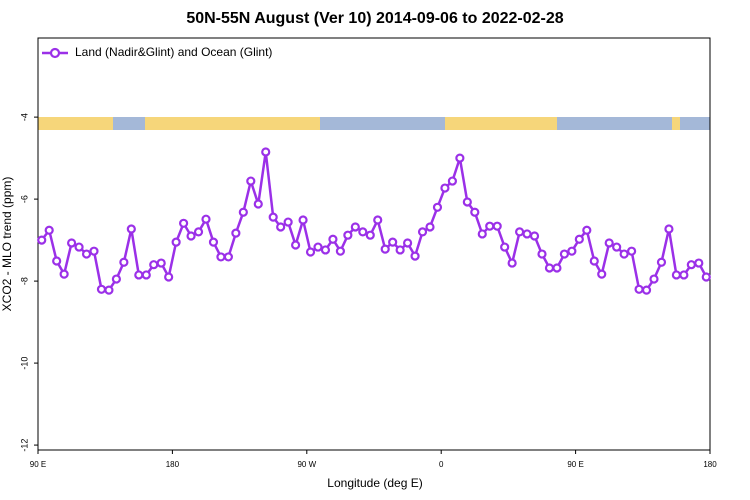  Describe the element at coordinates (24, 199) in the screenshot. I see `y-tick-label: -6` at that location.